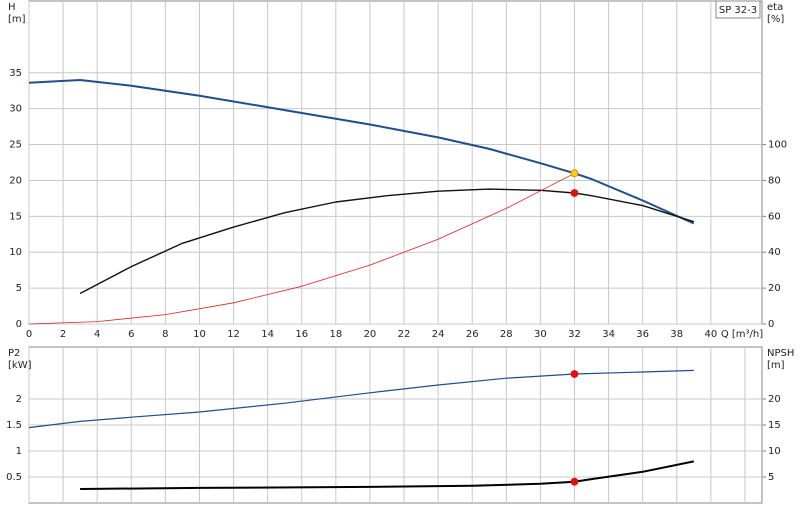 This screenshot has height=524, width=800. Describe the element at coordinates (15, 73) in the screenshot. I see `y-tick-label: 35` at that location.